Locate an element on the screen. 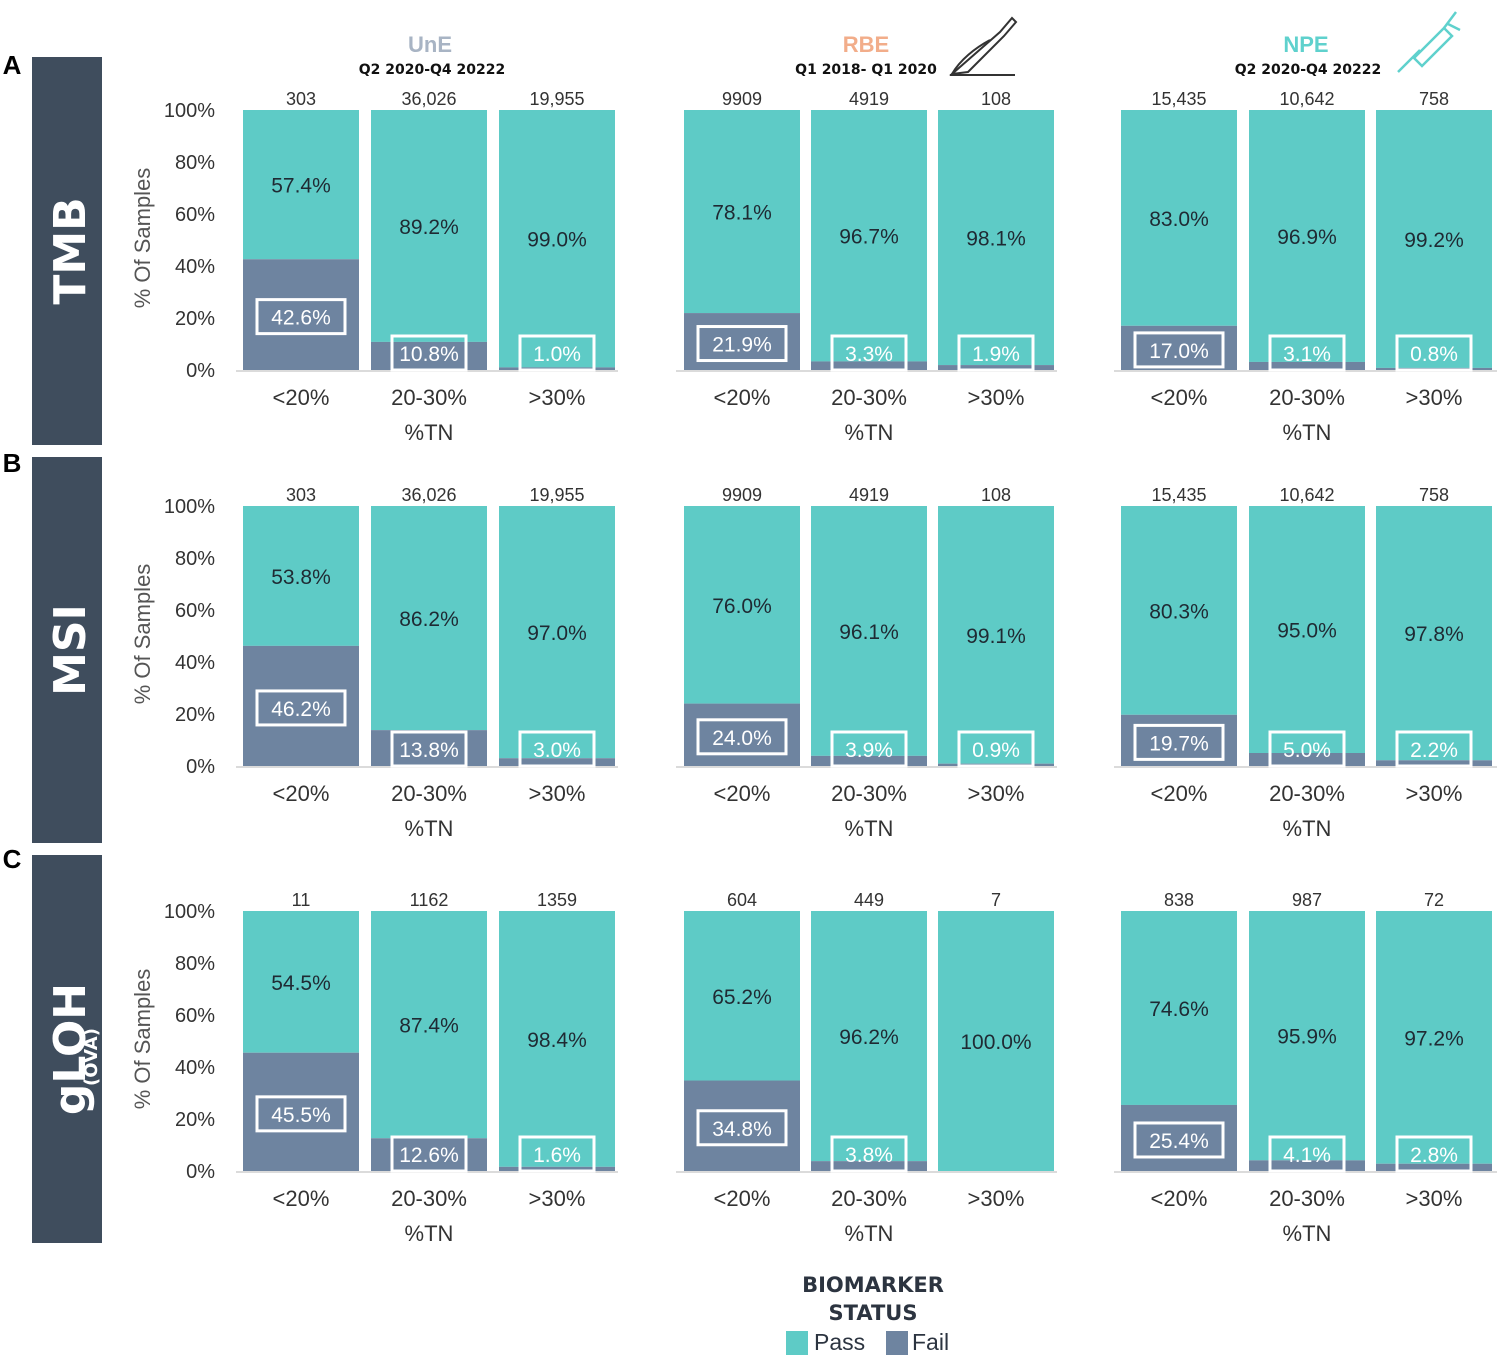 The height and width of the screenshot is (1362, 1505). pass-value-label: 89.2% is located at coordinates (429, 227).